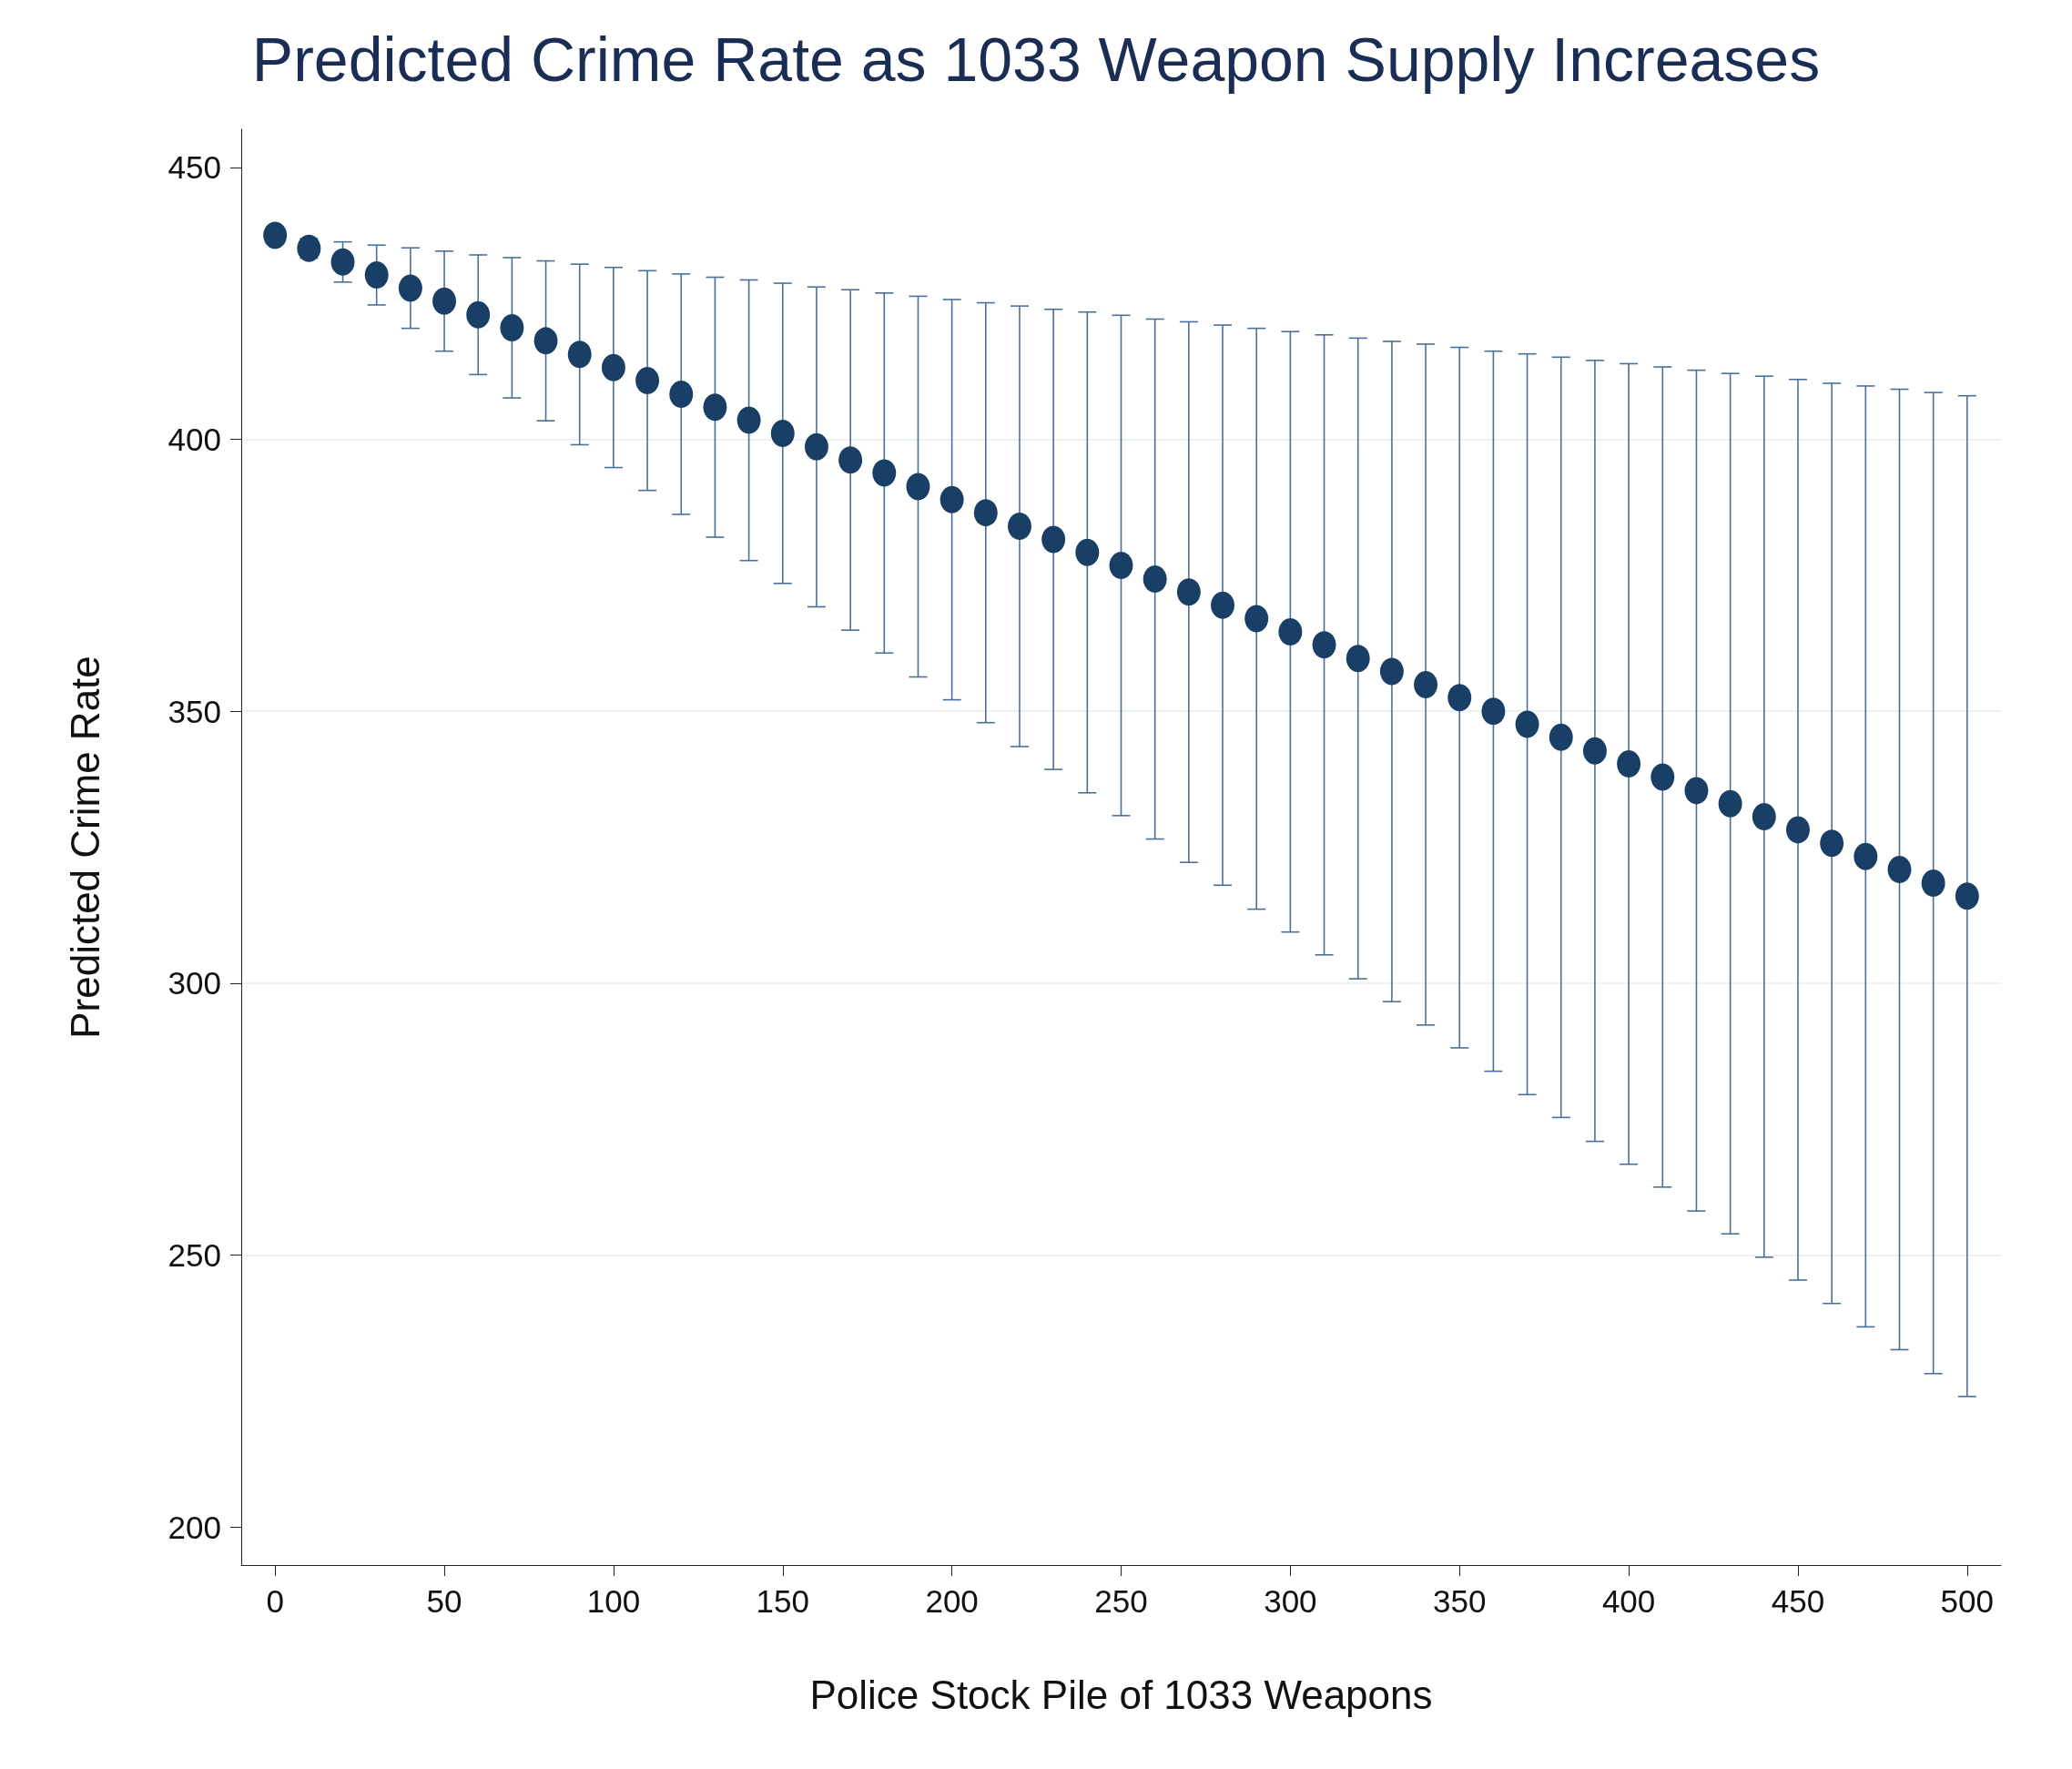 The height and width of the screenshot is (1769, 2072). I want to click on y-tick-label: 350, so click(194, 711).